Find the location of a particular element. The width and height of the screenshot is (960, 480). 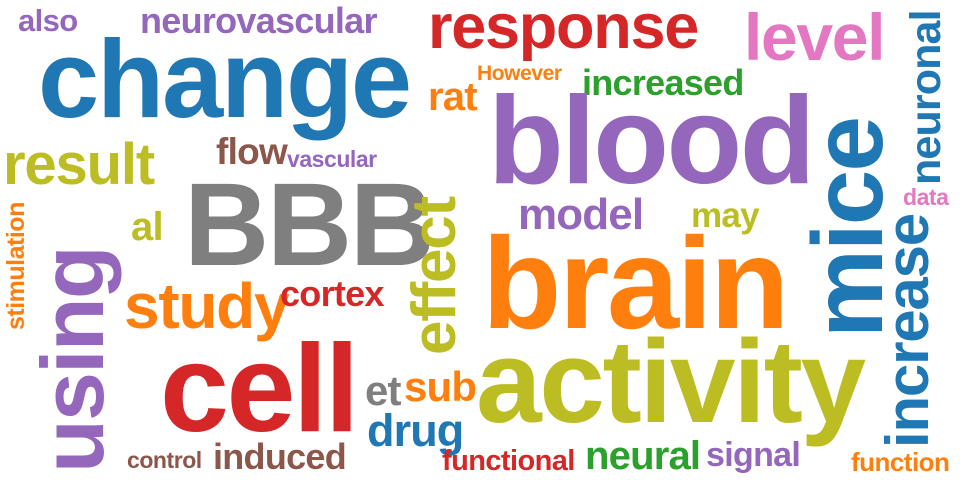

word-may: may is located at coordinates (725, 215).